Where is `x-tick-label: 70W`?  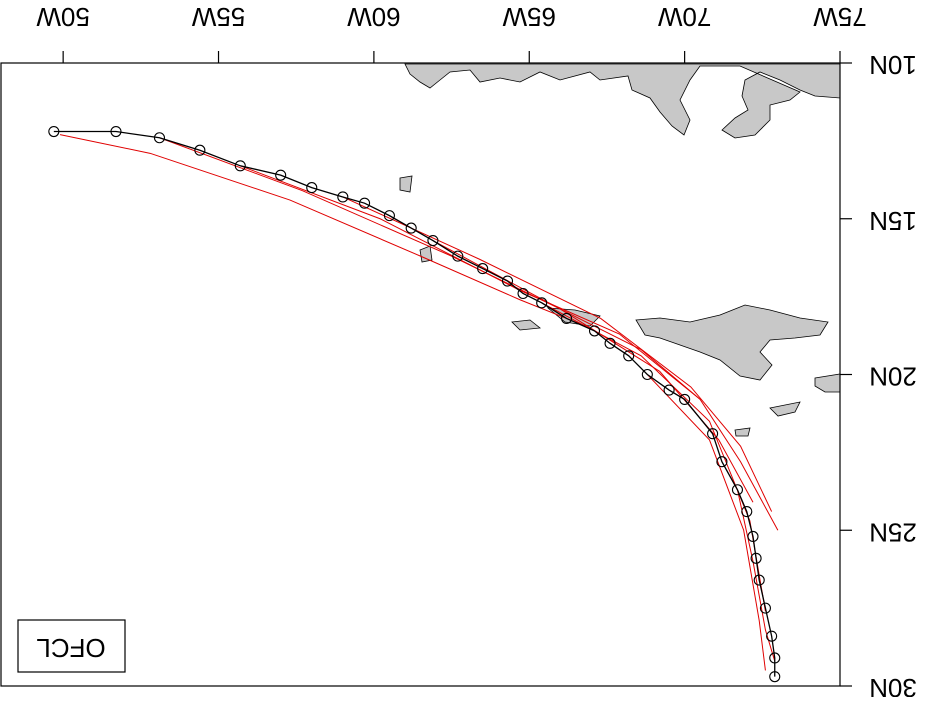
x-tick-label: 70W is located at coordinates (684, 17).